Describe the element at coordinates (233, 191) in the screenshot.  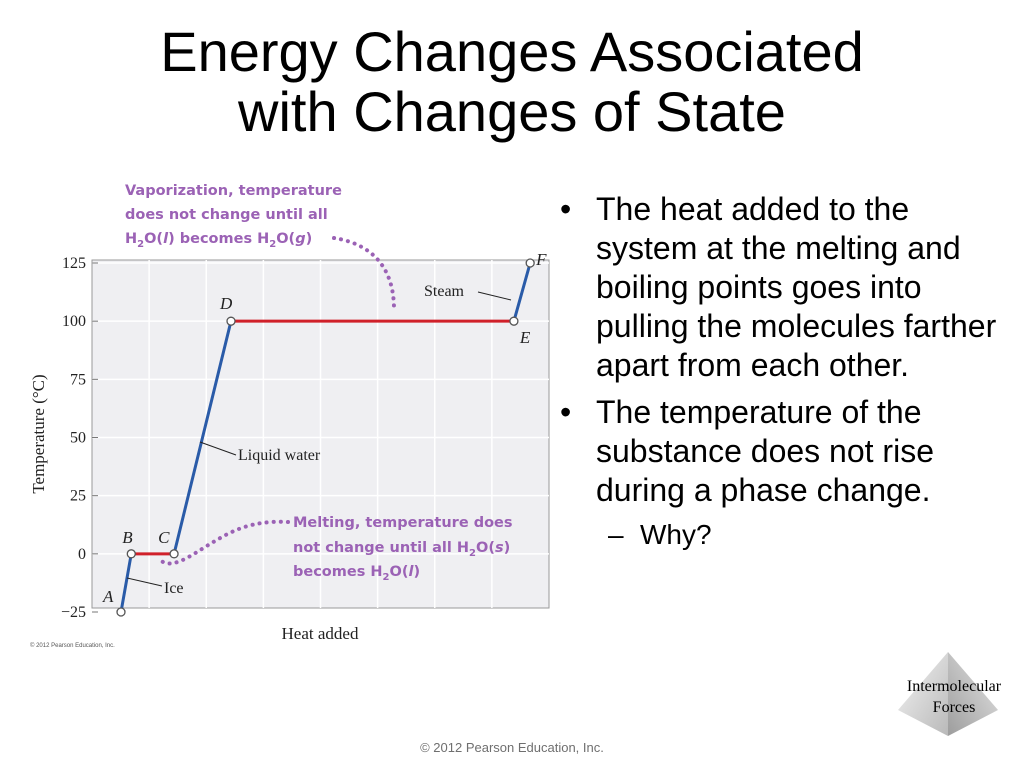
I see `vaporization-annotation-line-1: Vaporization, temperature` at that location.